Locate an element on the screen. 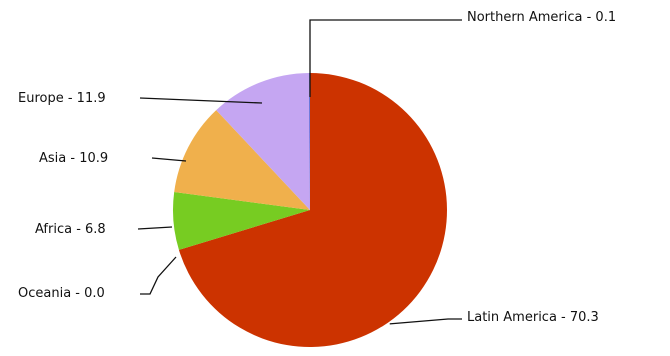 This screenshot has height=356, width=670. pie-slice-europe is located at coordinates (263, 141).